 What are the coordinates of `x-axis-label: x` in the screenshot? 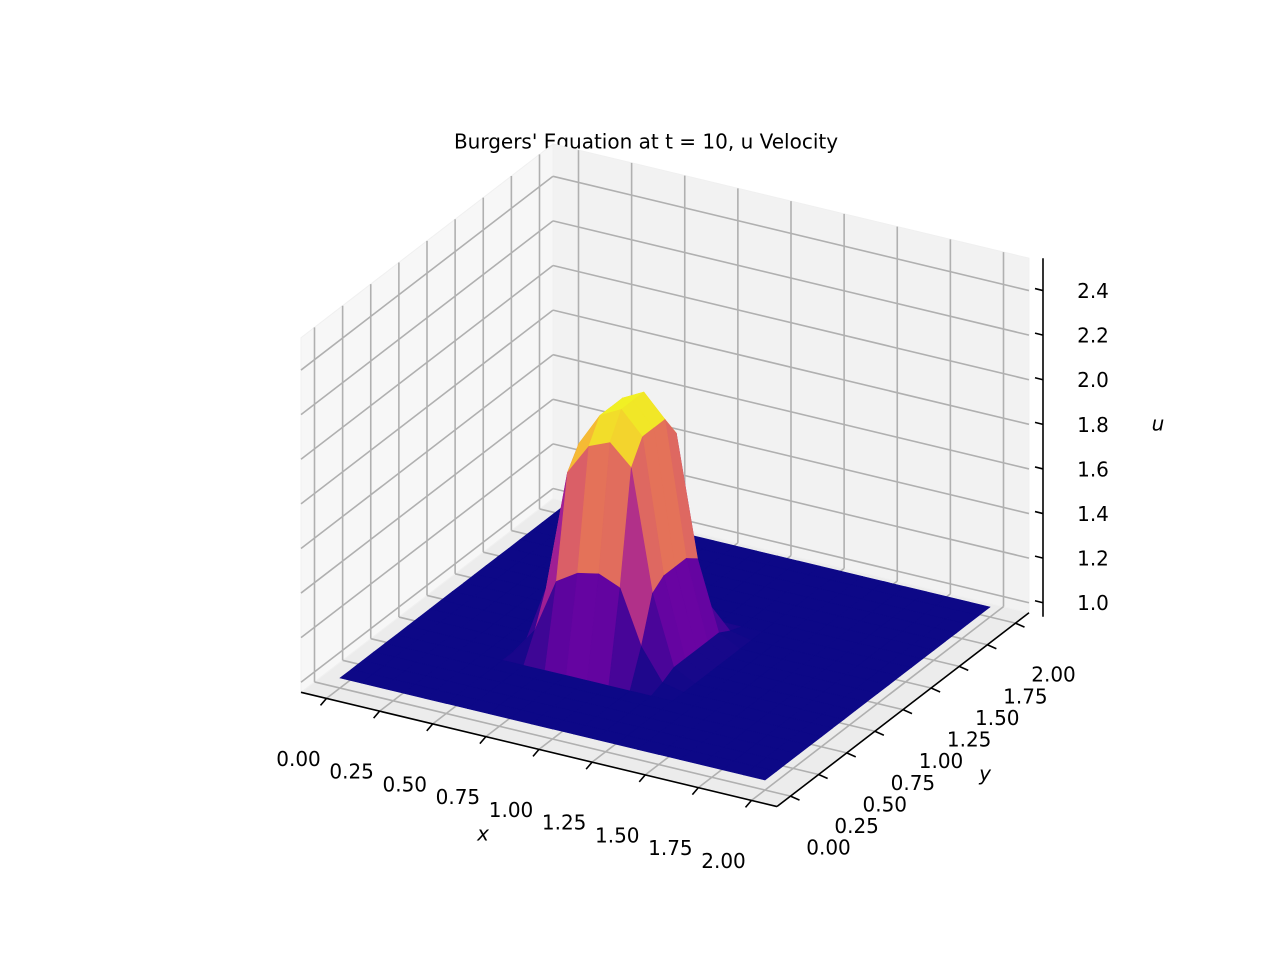 It's located at (482, 834).